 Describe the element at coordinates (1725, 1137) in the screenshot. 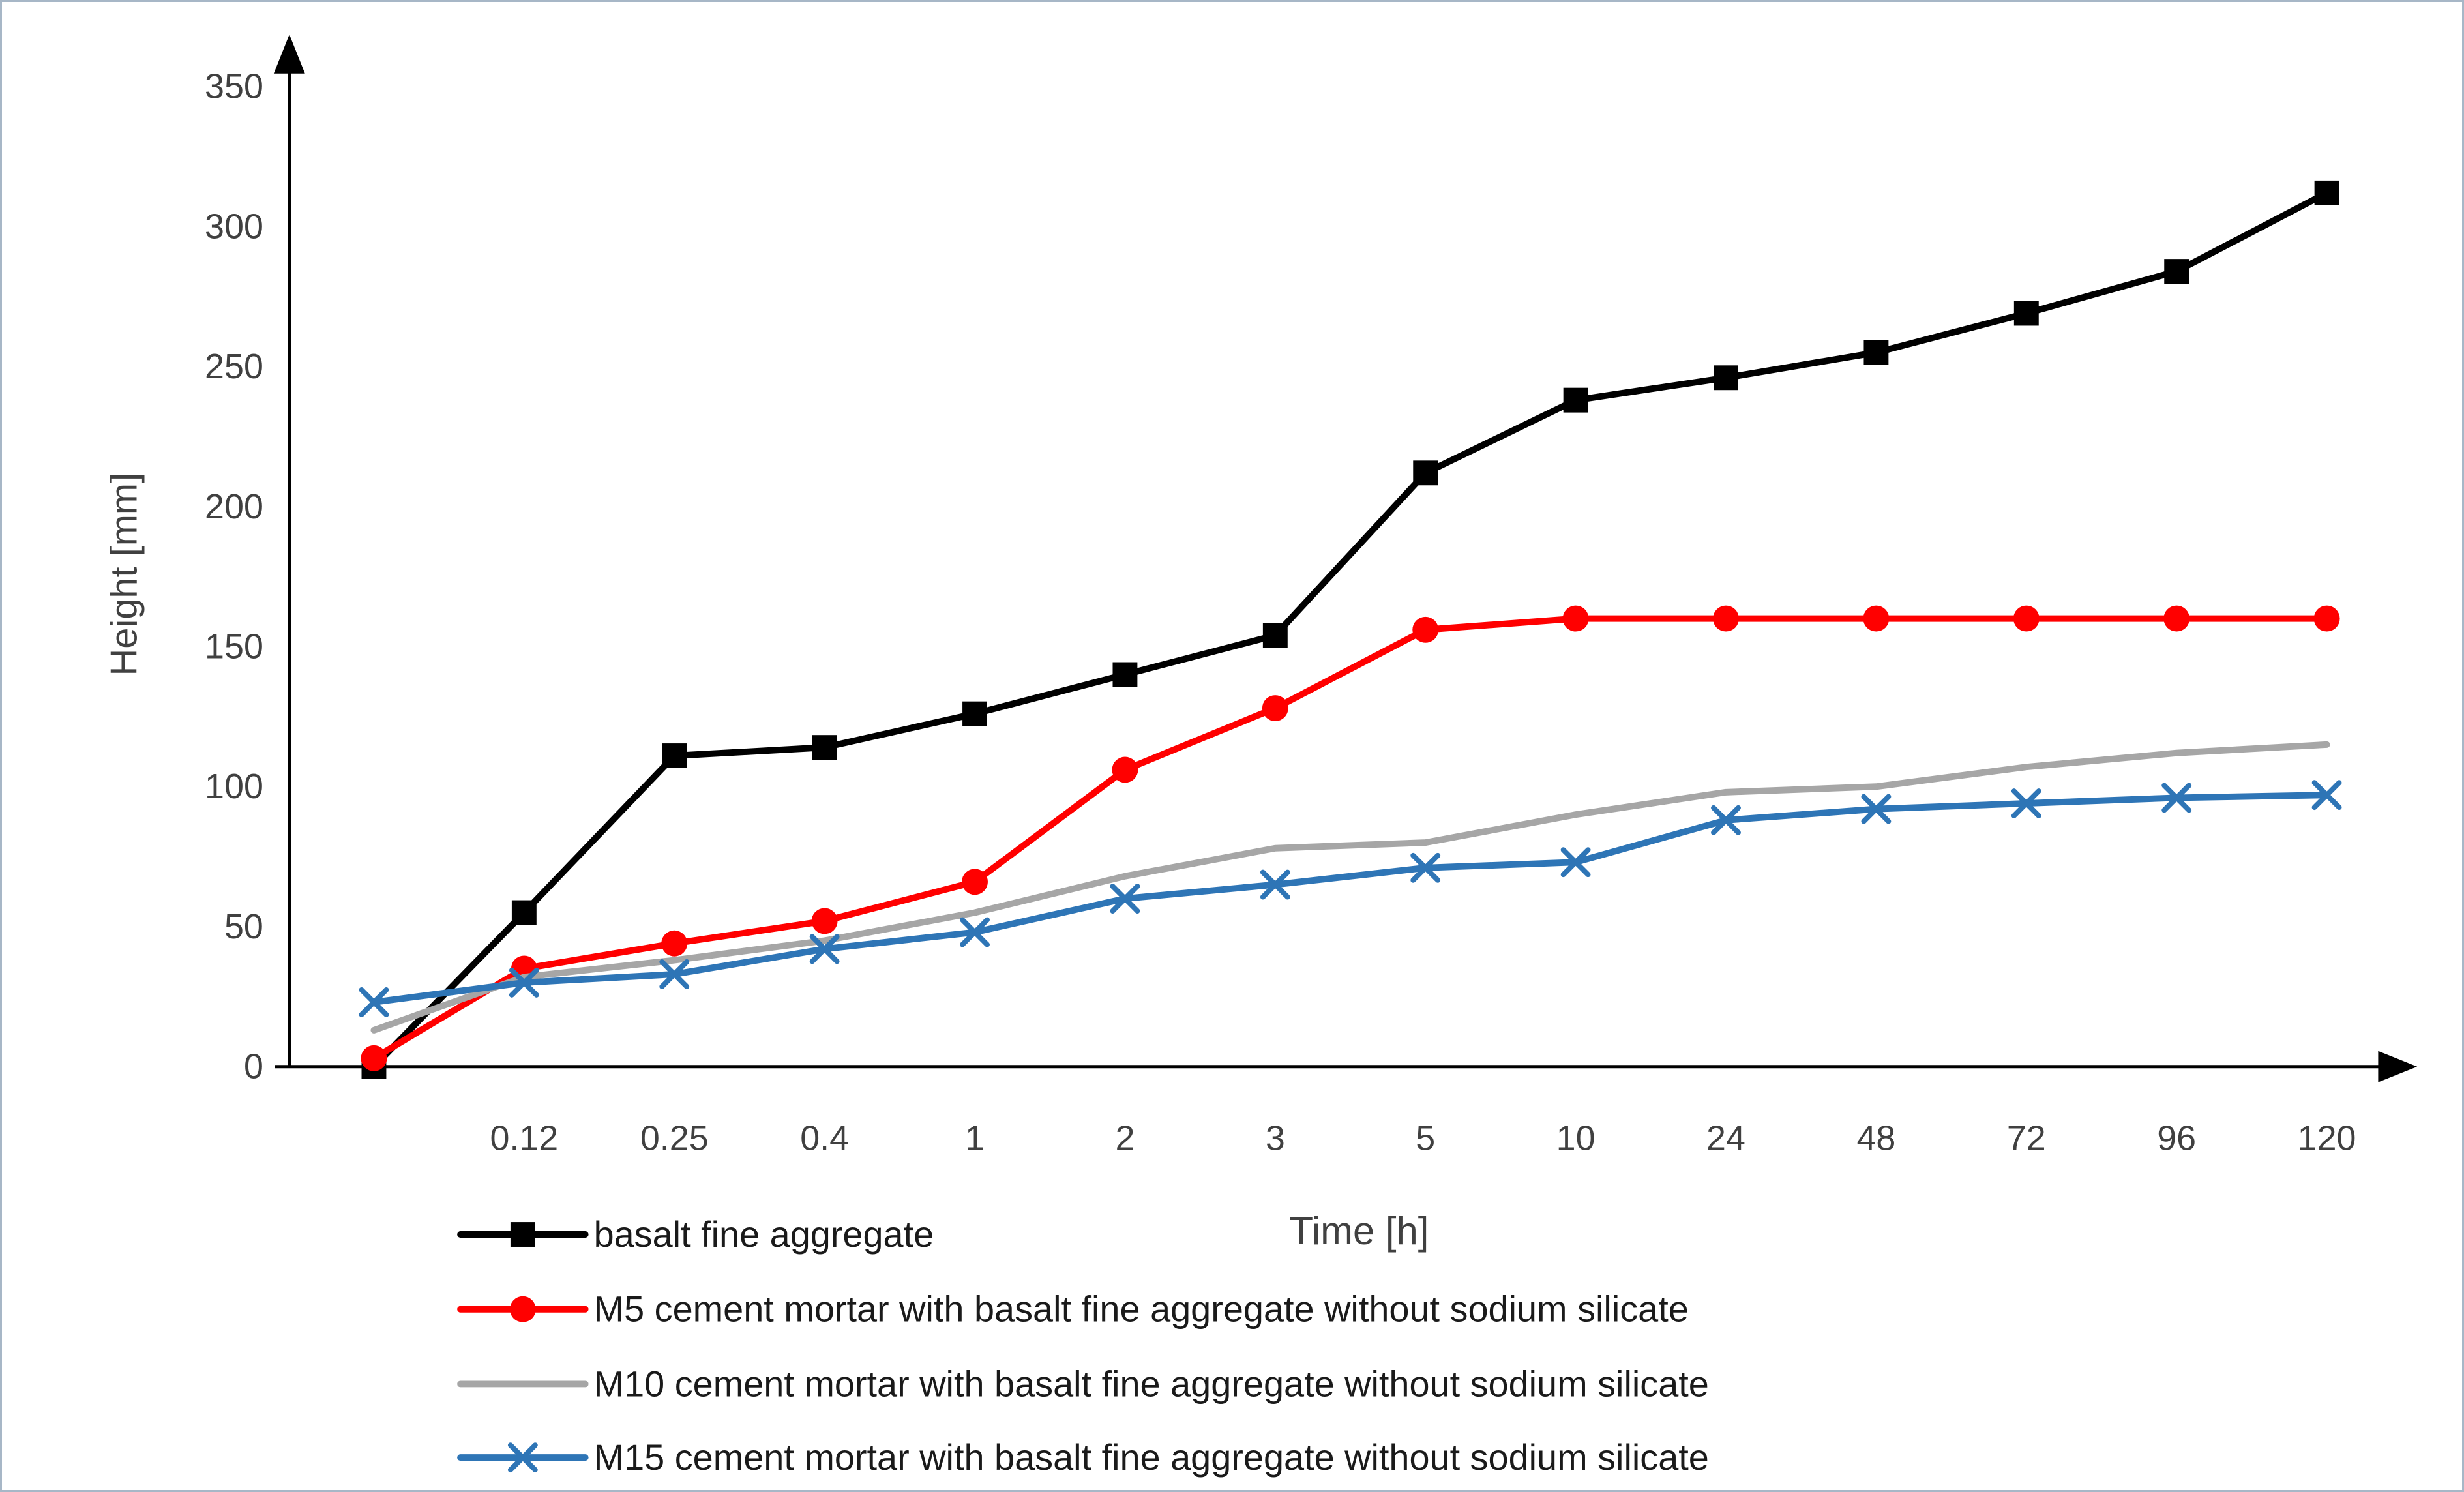

I see `x-tick-label: 24` at that location.